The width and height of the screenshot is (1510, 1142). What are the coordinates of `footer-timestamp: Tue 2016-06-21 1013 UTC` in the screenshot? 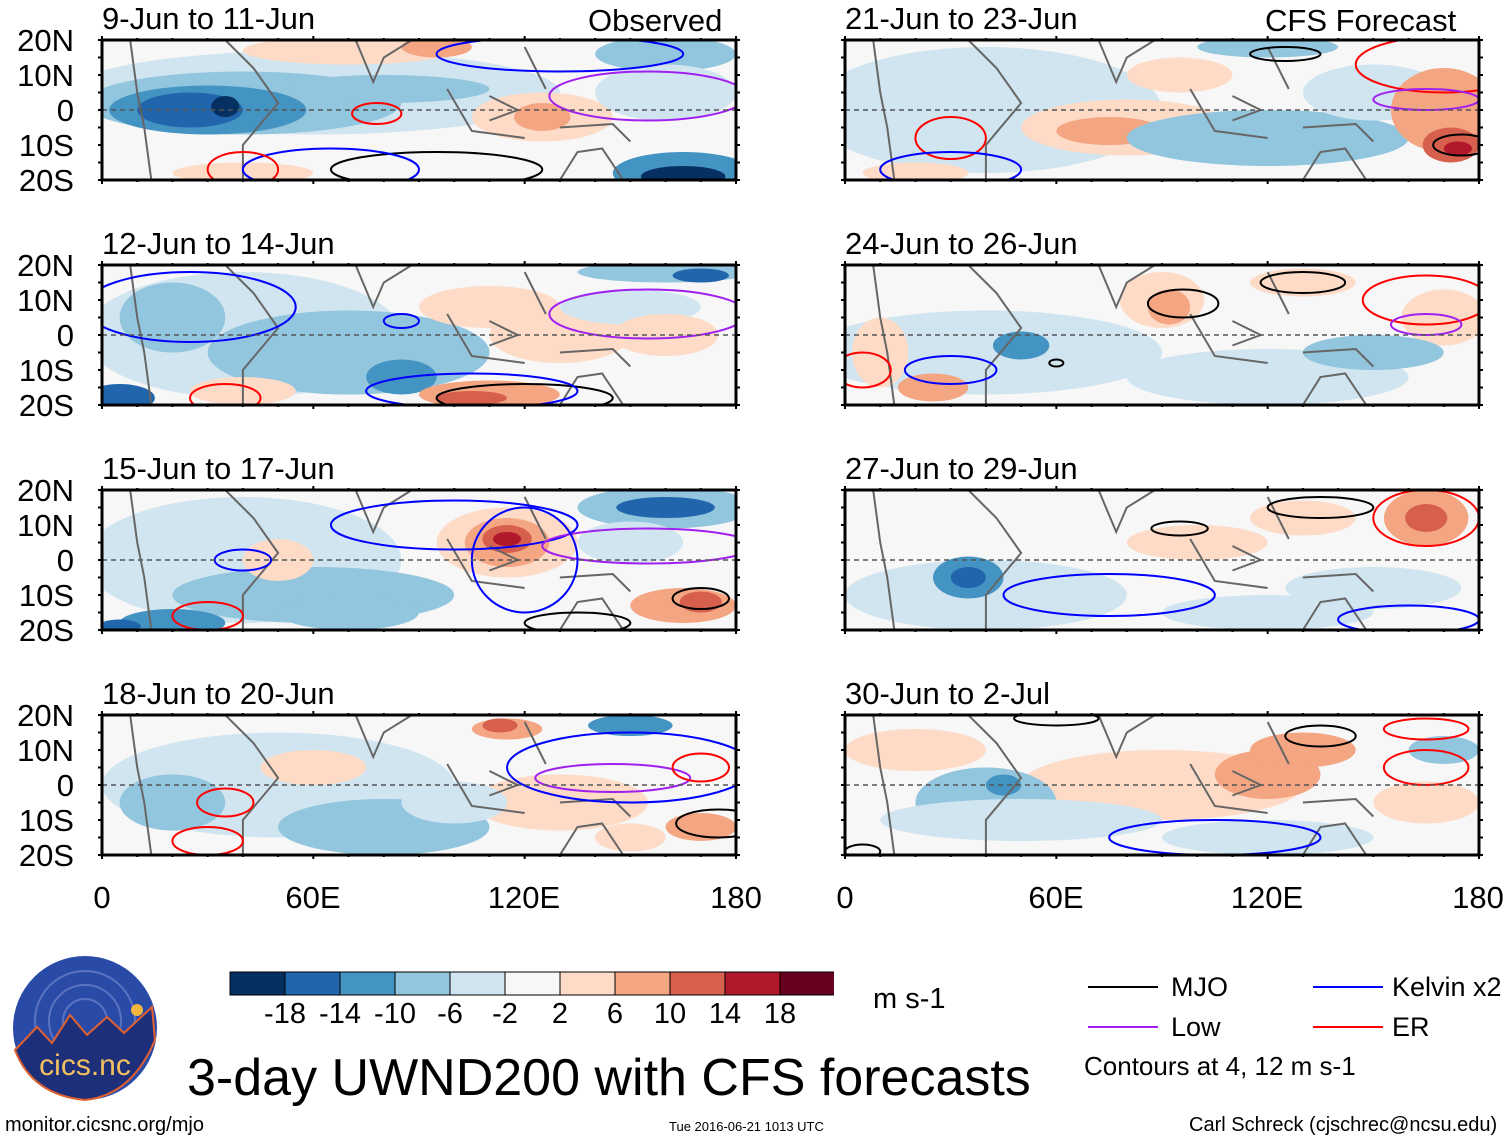 It's located at (746, 1126).